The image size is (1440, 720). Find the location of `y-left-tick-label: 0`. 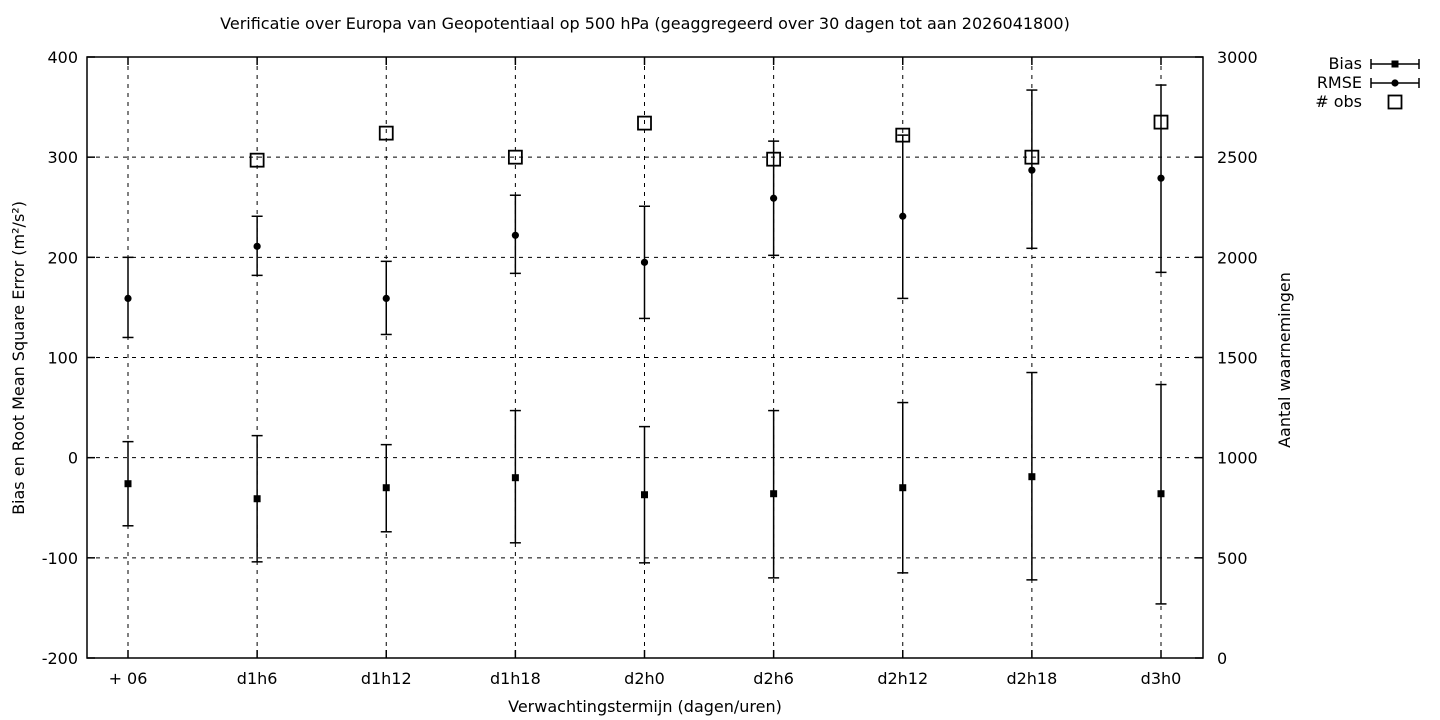

y-left-tick-label: 0 is located at coordinates (73, 458).